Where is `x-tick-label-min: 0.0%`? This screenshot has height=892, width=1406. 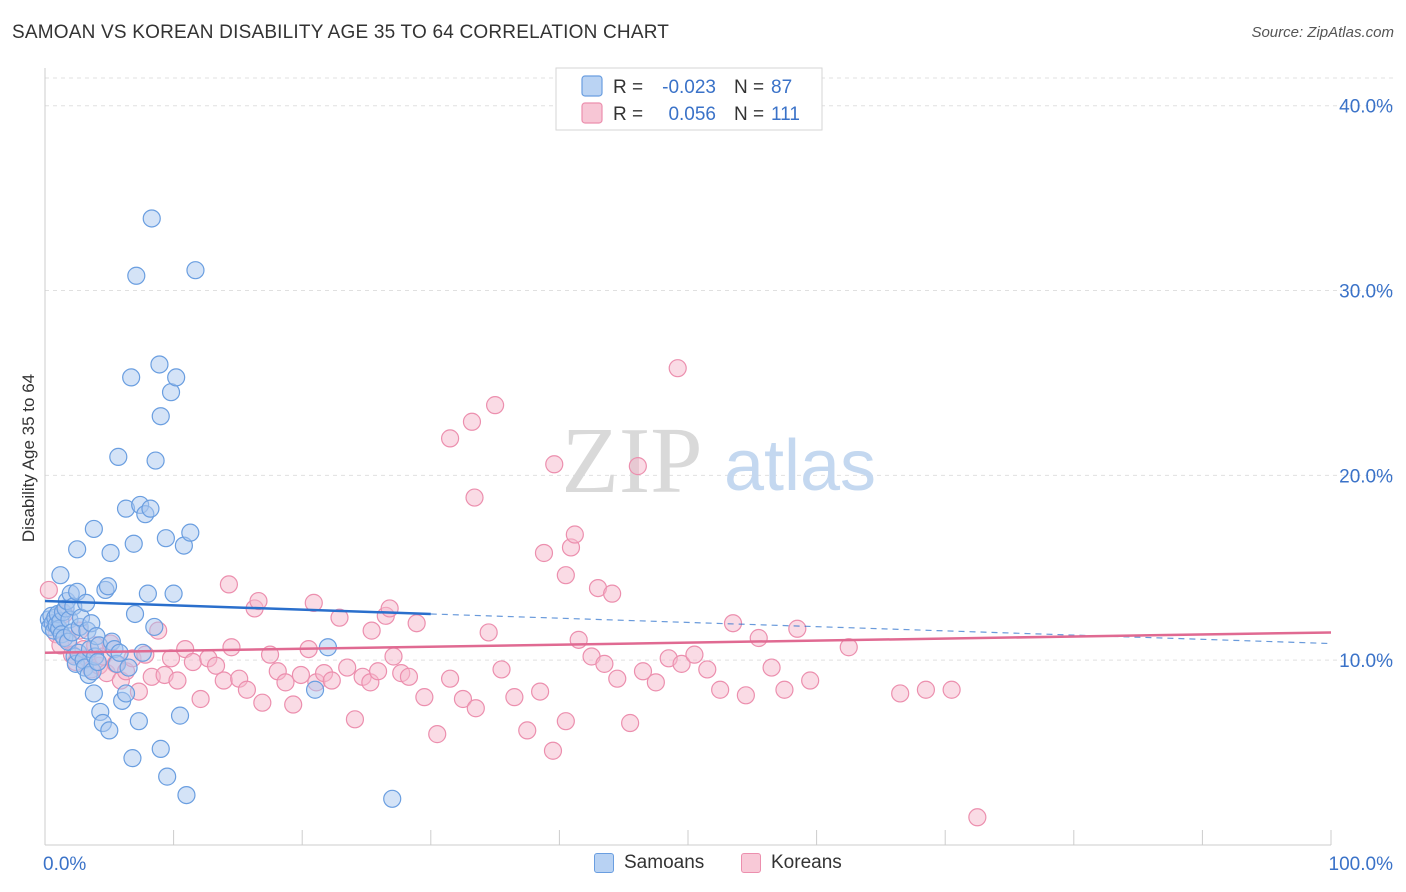
x-tick-label-min: 0.0% is located at coordinates (64, 864).